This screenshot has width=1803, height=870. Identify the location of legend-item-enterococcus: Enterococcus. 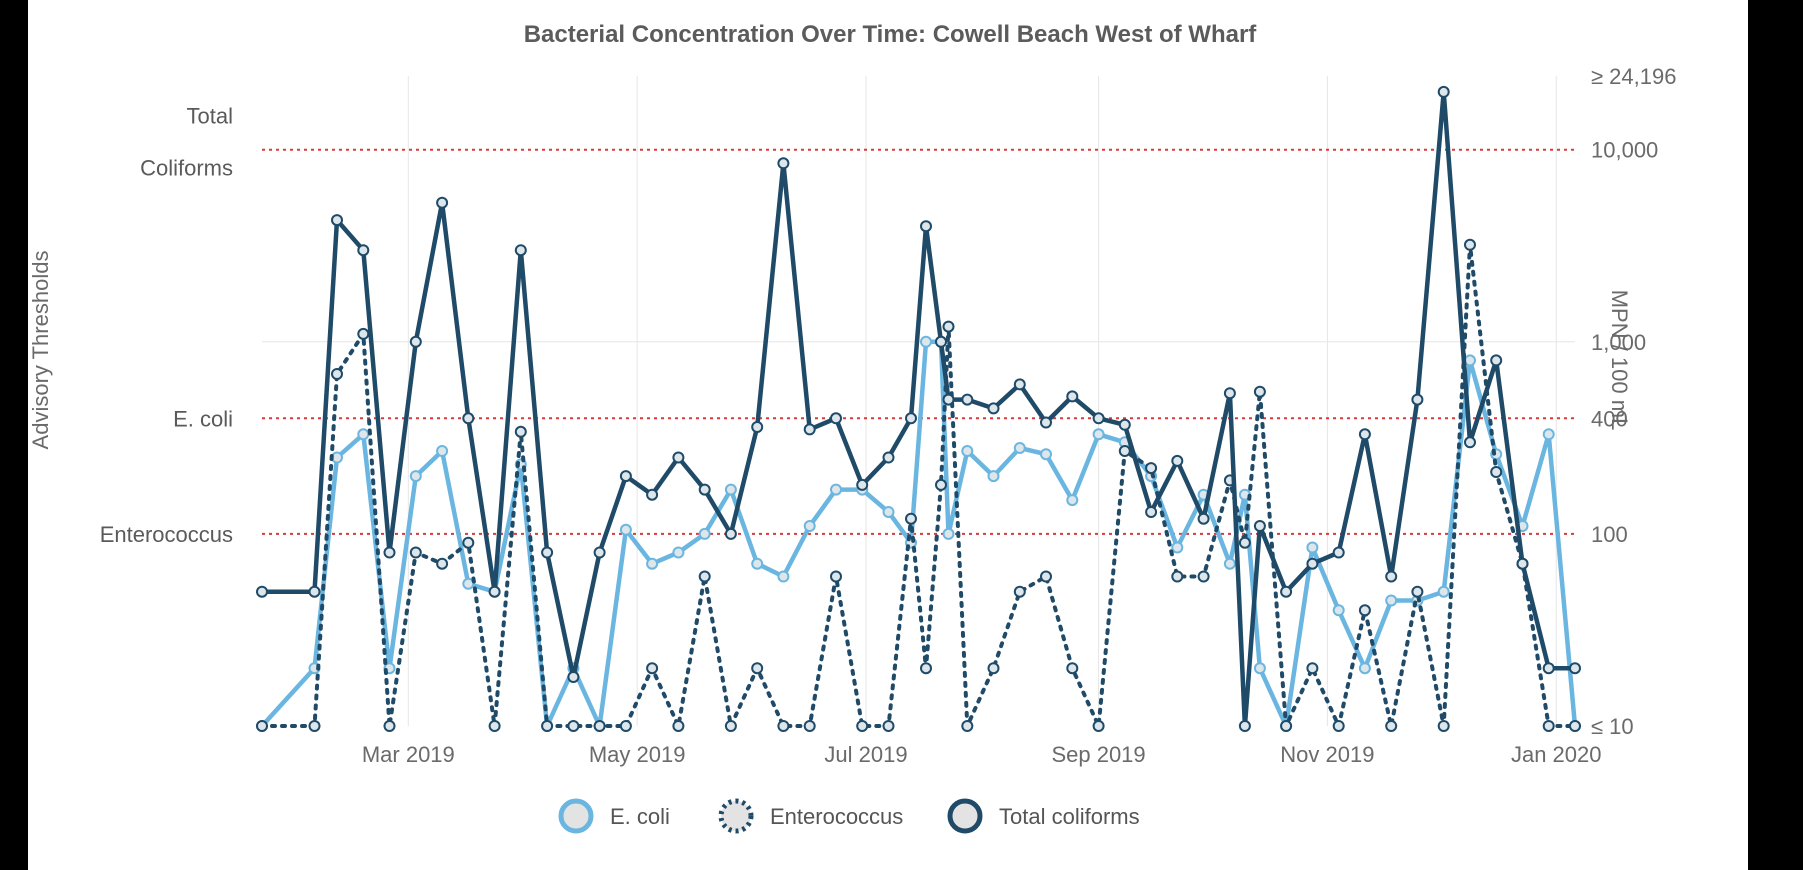
(810, 816).